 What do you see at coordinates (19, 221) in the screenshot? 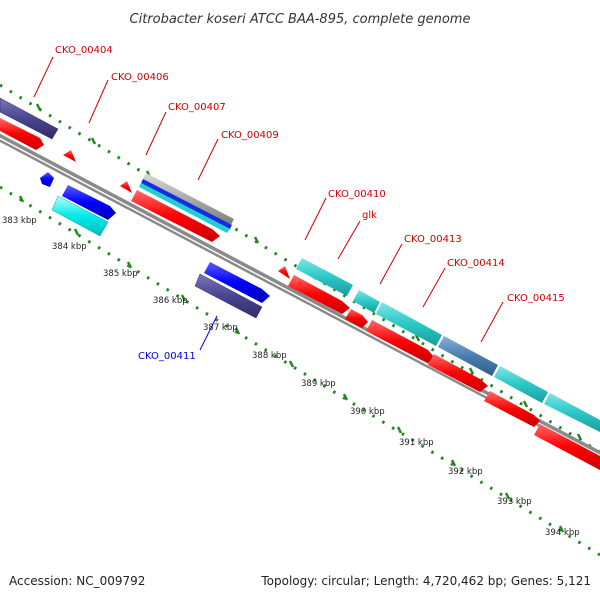
I see `kbp-label: 383 kbp` at bounding box center [19, 221].